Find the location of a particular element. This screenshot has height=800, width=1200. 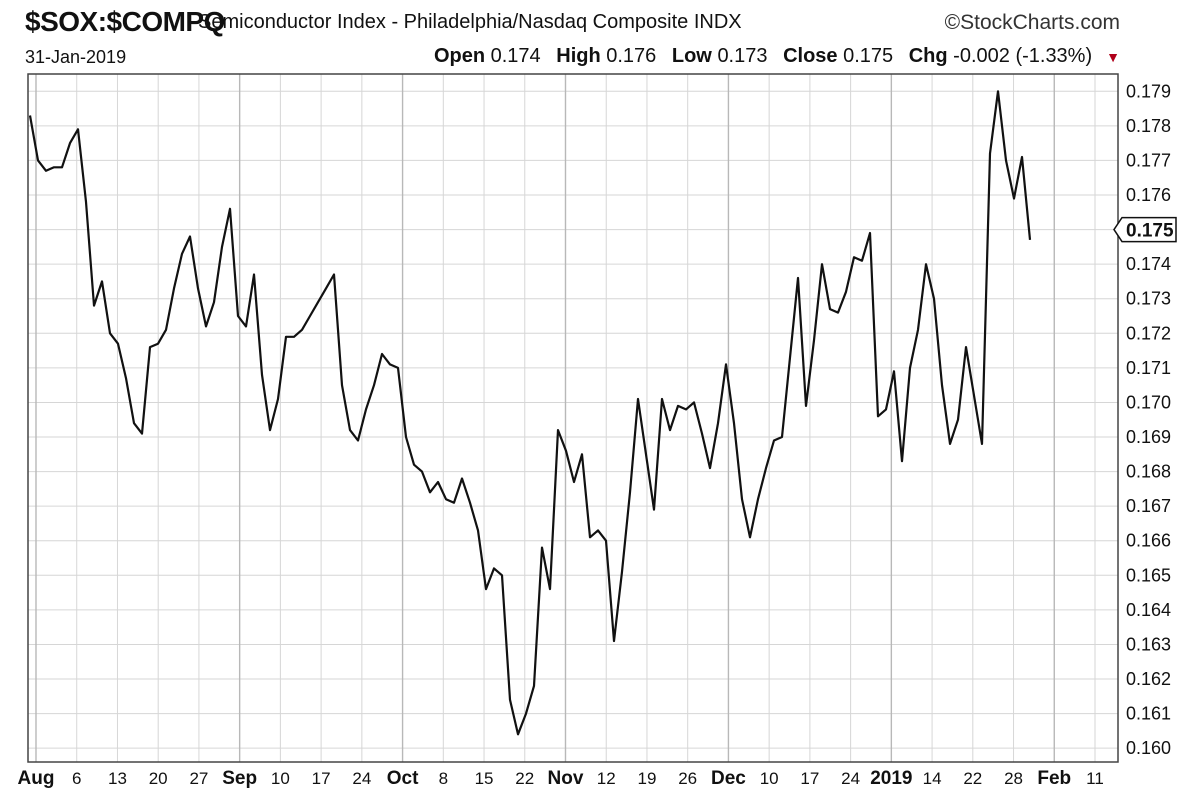

x-tick-label: 13 is located at coordinates (117, 778).